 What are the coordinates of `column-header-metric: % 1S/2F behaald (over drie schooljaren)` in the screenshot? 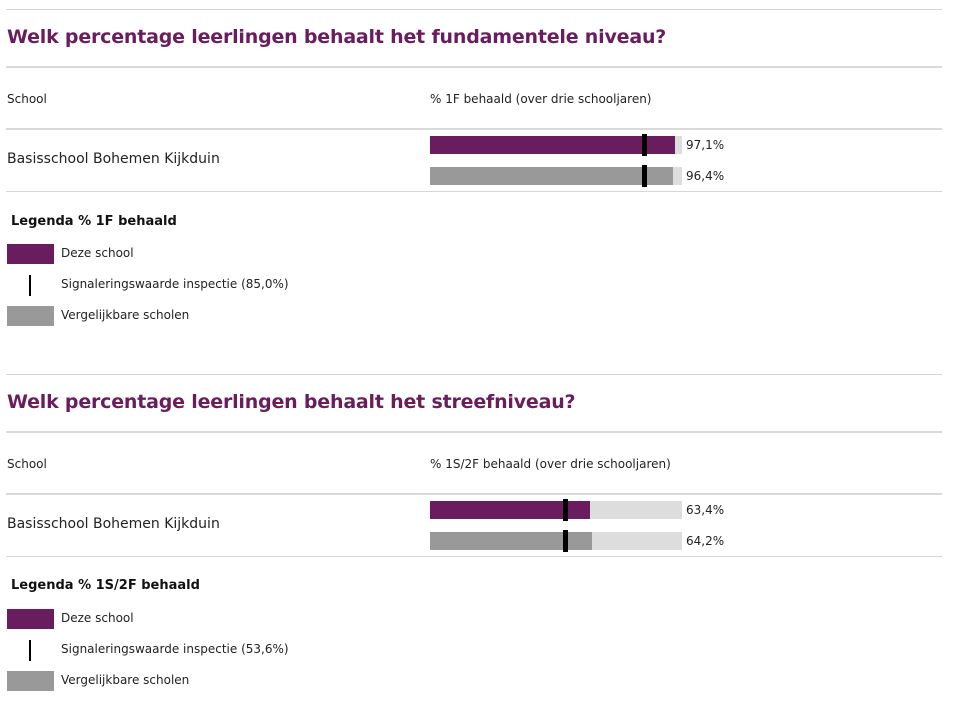 It's located at (550, 464).